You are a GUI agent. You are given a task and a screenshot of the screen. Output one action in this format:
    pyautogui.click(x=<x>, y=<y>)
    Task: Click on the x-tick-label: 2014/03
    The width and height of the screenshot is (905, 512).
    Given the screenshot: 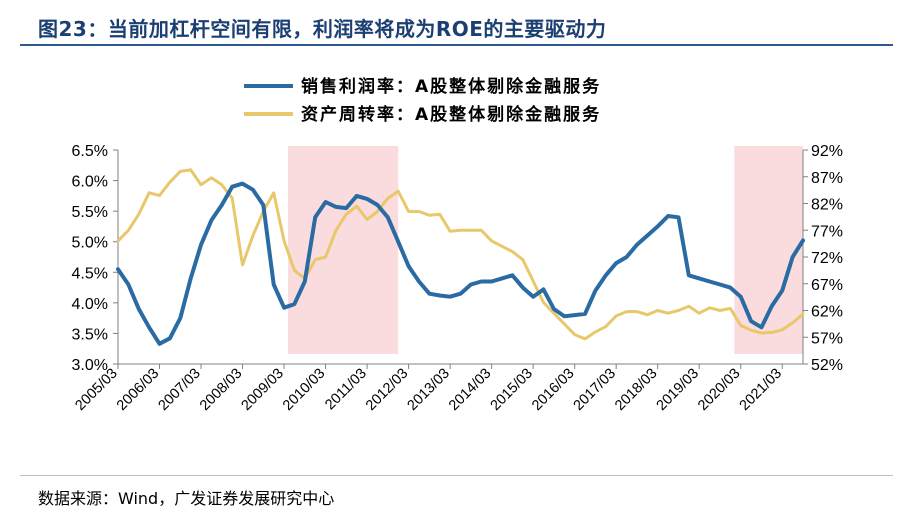 What is the action you would take?
    pyautogui.click(x=470, y=390)
    